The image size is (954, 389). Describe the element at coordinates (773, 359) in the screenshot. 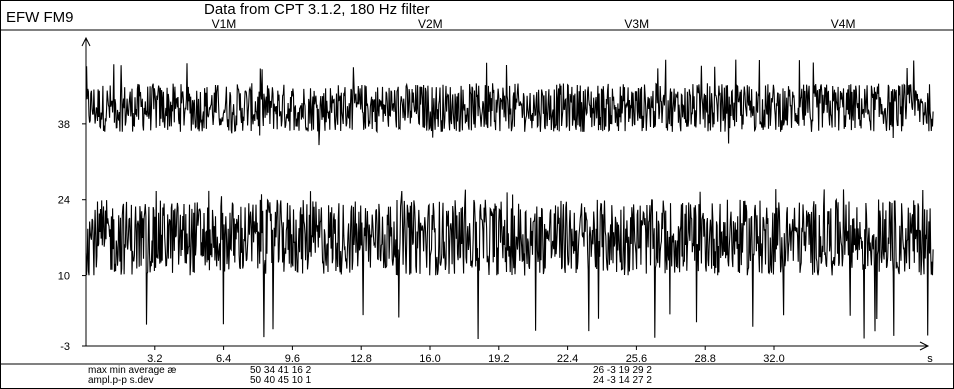

I see `x-tick-label: 32.0` at that location.